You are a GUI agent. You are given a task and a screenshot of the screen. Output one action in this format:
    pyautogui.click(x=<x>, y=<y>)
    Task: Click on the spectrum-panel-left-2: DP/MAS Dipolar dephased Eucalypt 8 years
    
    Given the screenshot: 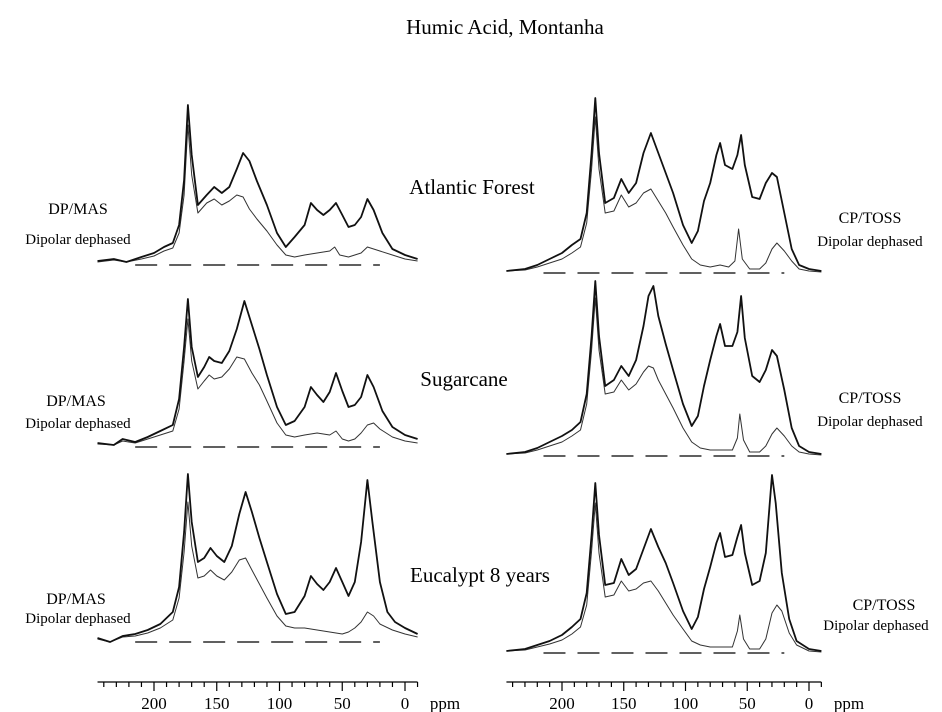 What is the action you would take?
    pyautogui.click(x=287, y=558)
    